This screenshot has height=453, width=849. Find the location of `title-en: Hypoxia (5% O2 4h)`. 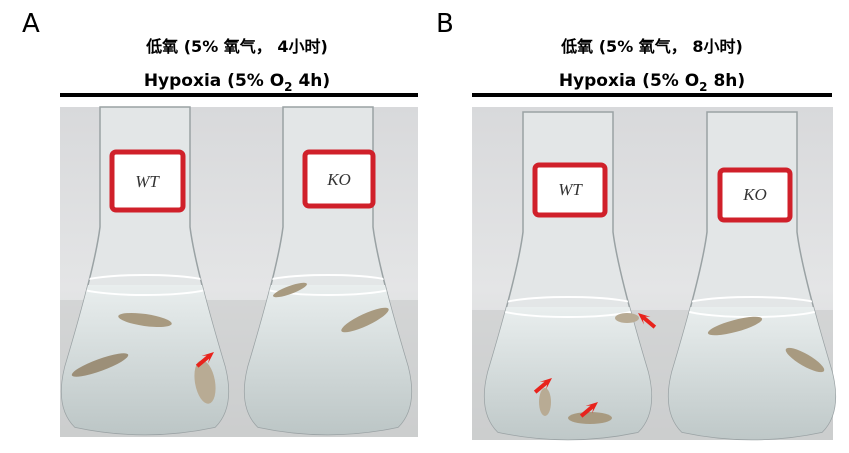

title-en: Hypoxia (5% O2 4h) is located at coordinates (237, 82).